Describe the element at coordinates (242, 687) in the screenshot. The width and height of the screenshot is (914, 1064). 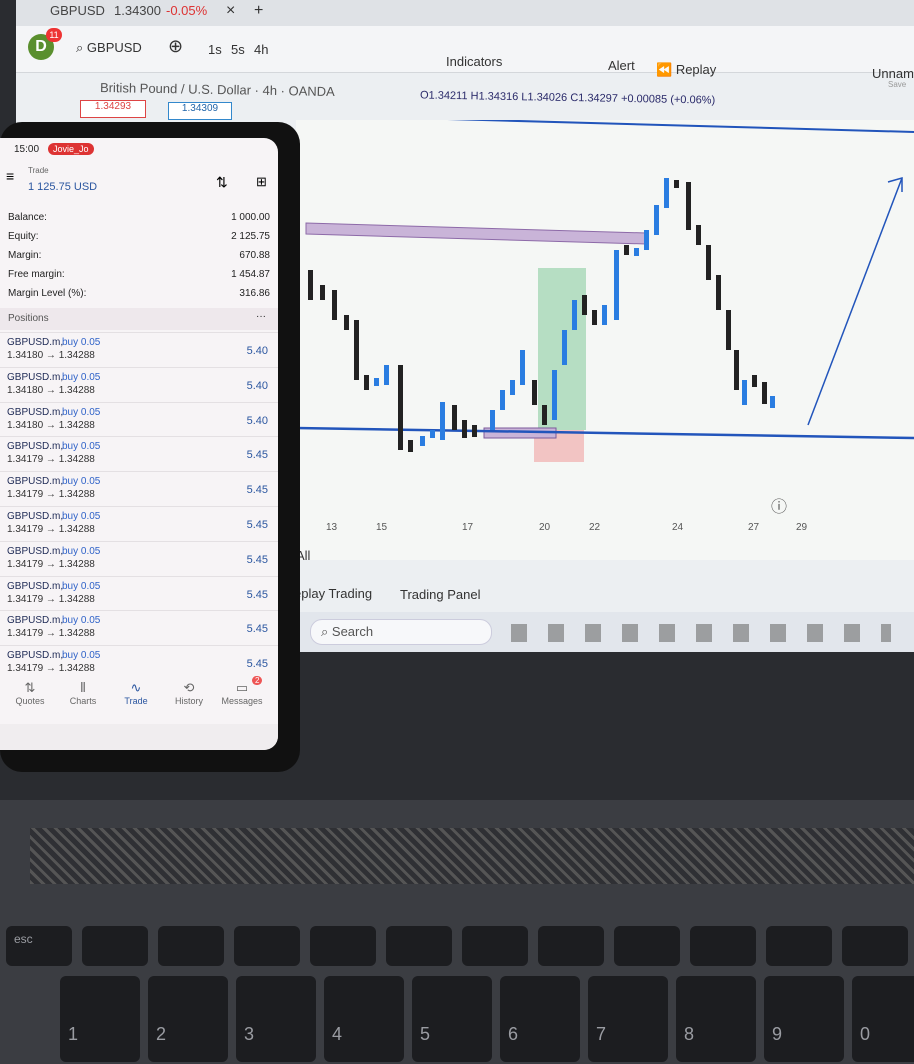
I see `nav-icon: ▭` at that location.